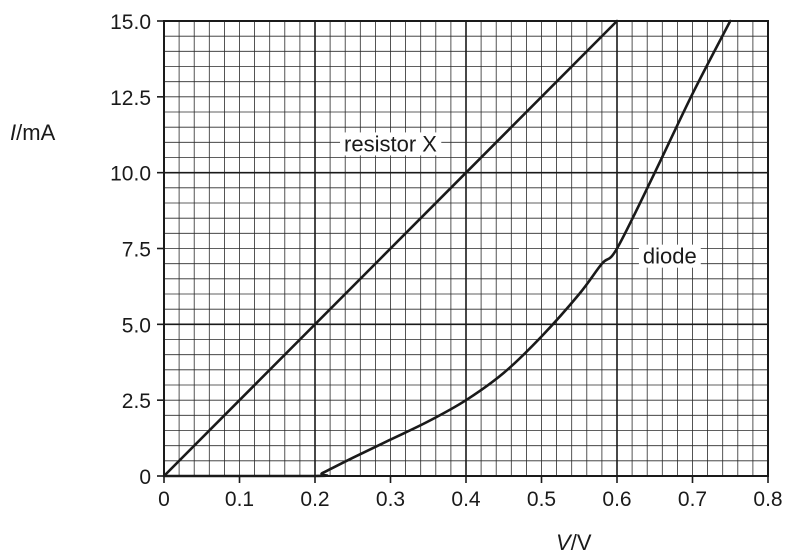 The image size is (790, 553). What do you see at coordinates (145, 477) in the screenshot?
I see `y-tick-label: 0` at bounding box center [145, 477].